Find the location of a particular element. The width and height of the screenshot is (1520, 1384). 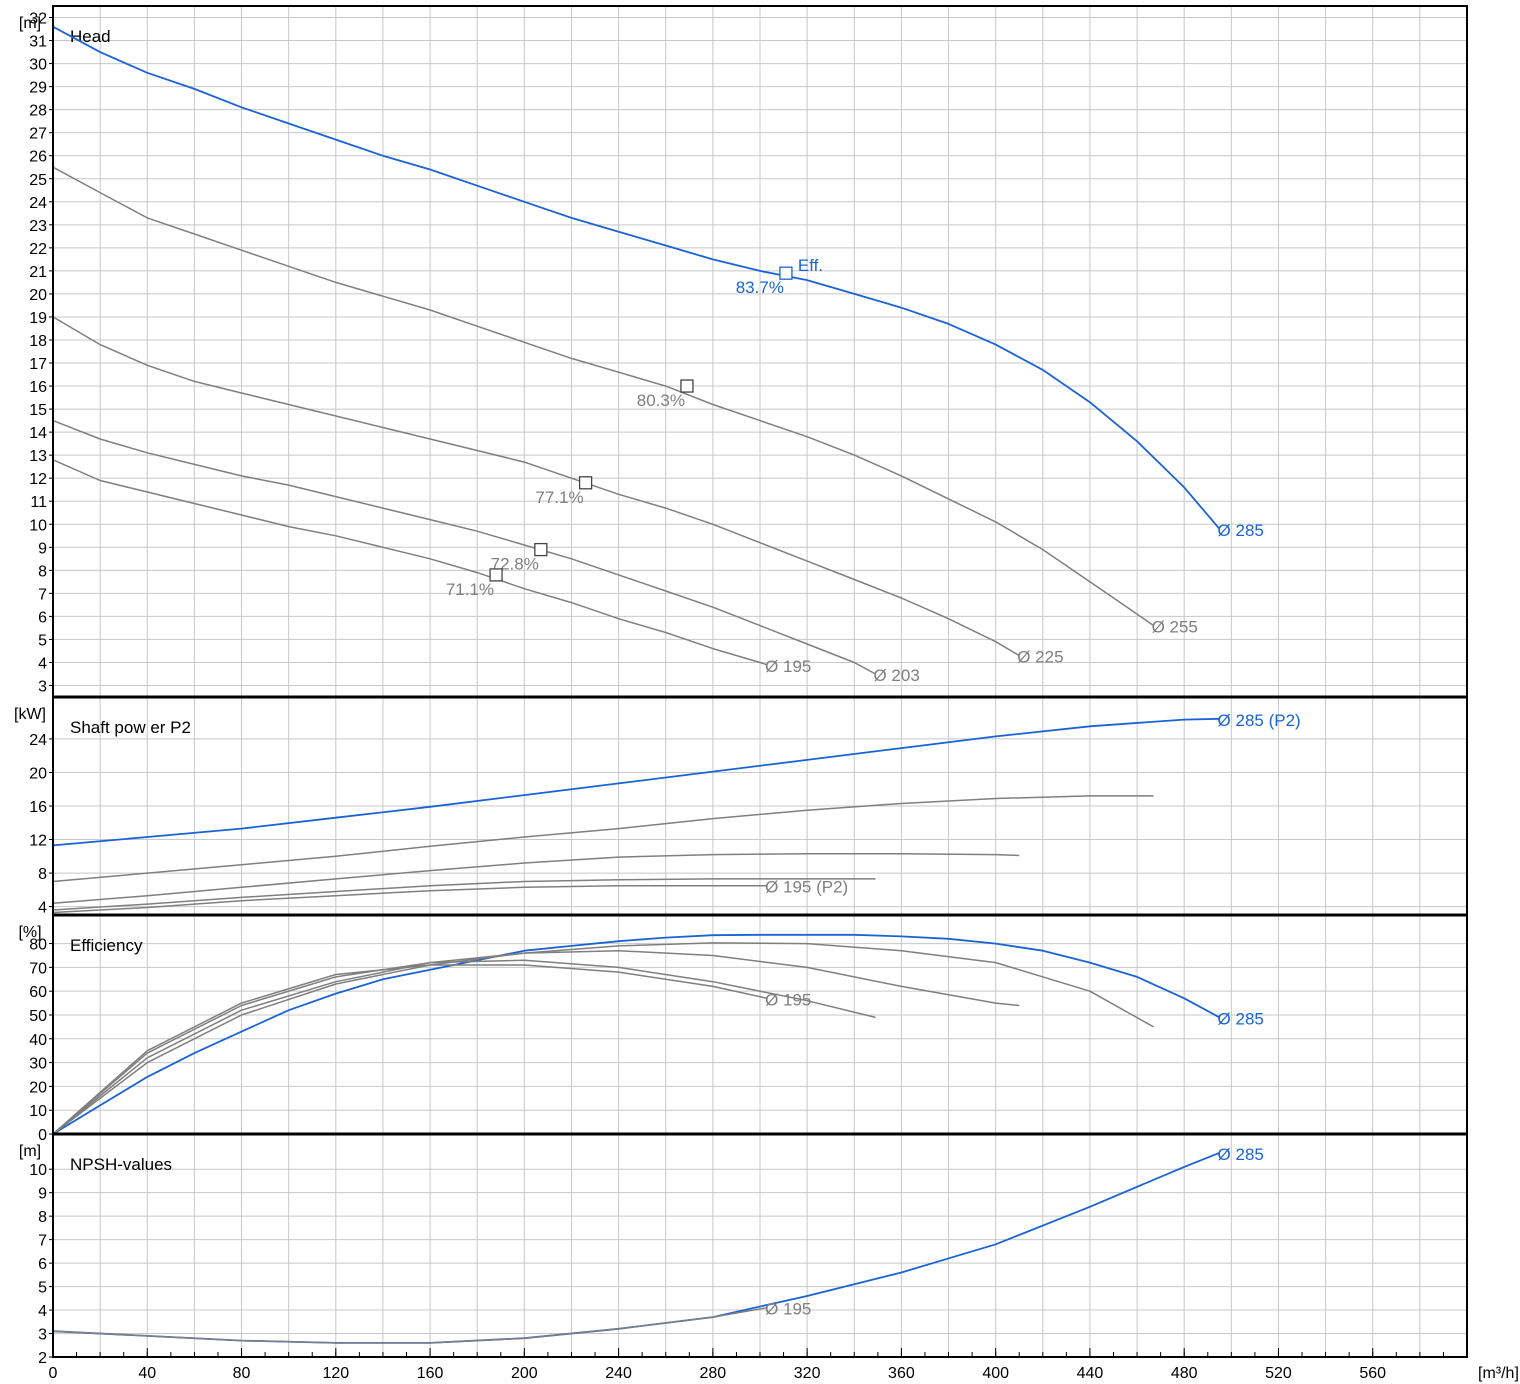

efficiency-value: 83.7% is located at coordinates (760, 287).